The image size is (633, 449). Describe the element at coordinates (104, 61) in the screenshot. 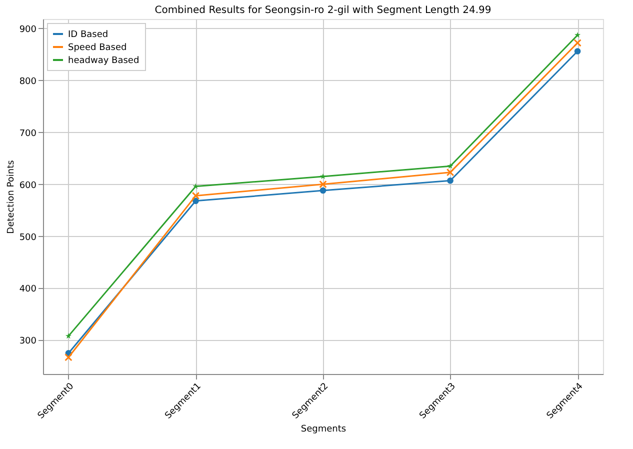

I see `legend-label: headway Based` at that location.